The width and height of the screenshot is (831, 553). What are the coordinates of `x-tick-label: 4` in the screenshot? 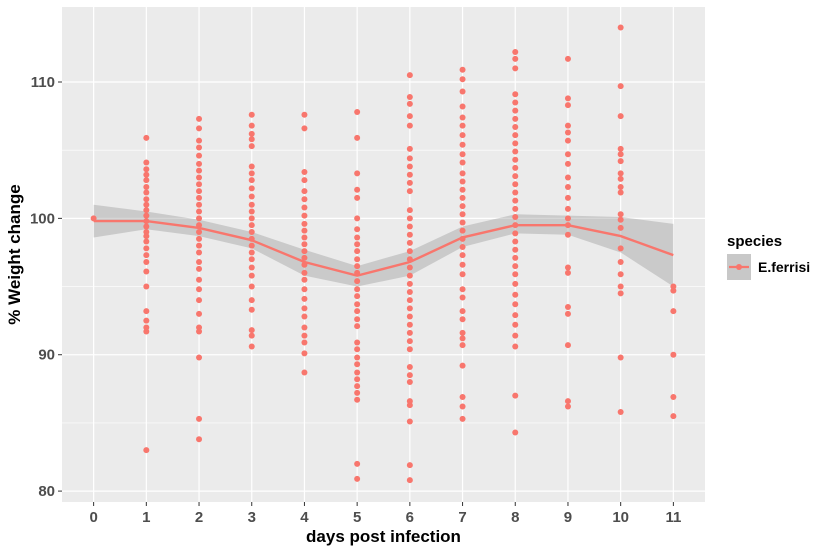 It's located at (304, 517).